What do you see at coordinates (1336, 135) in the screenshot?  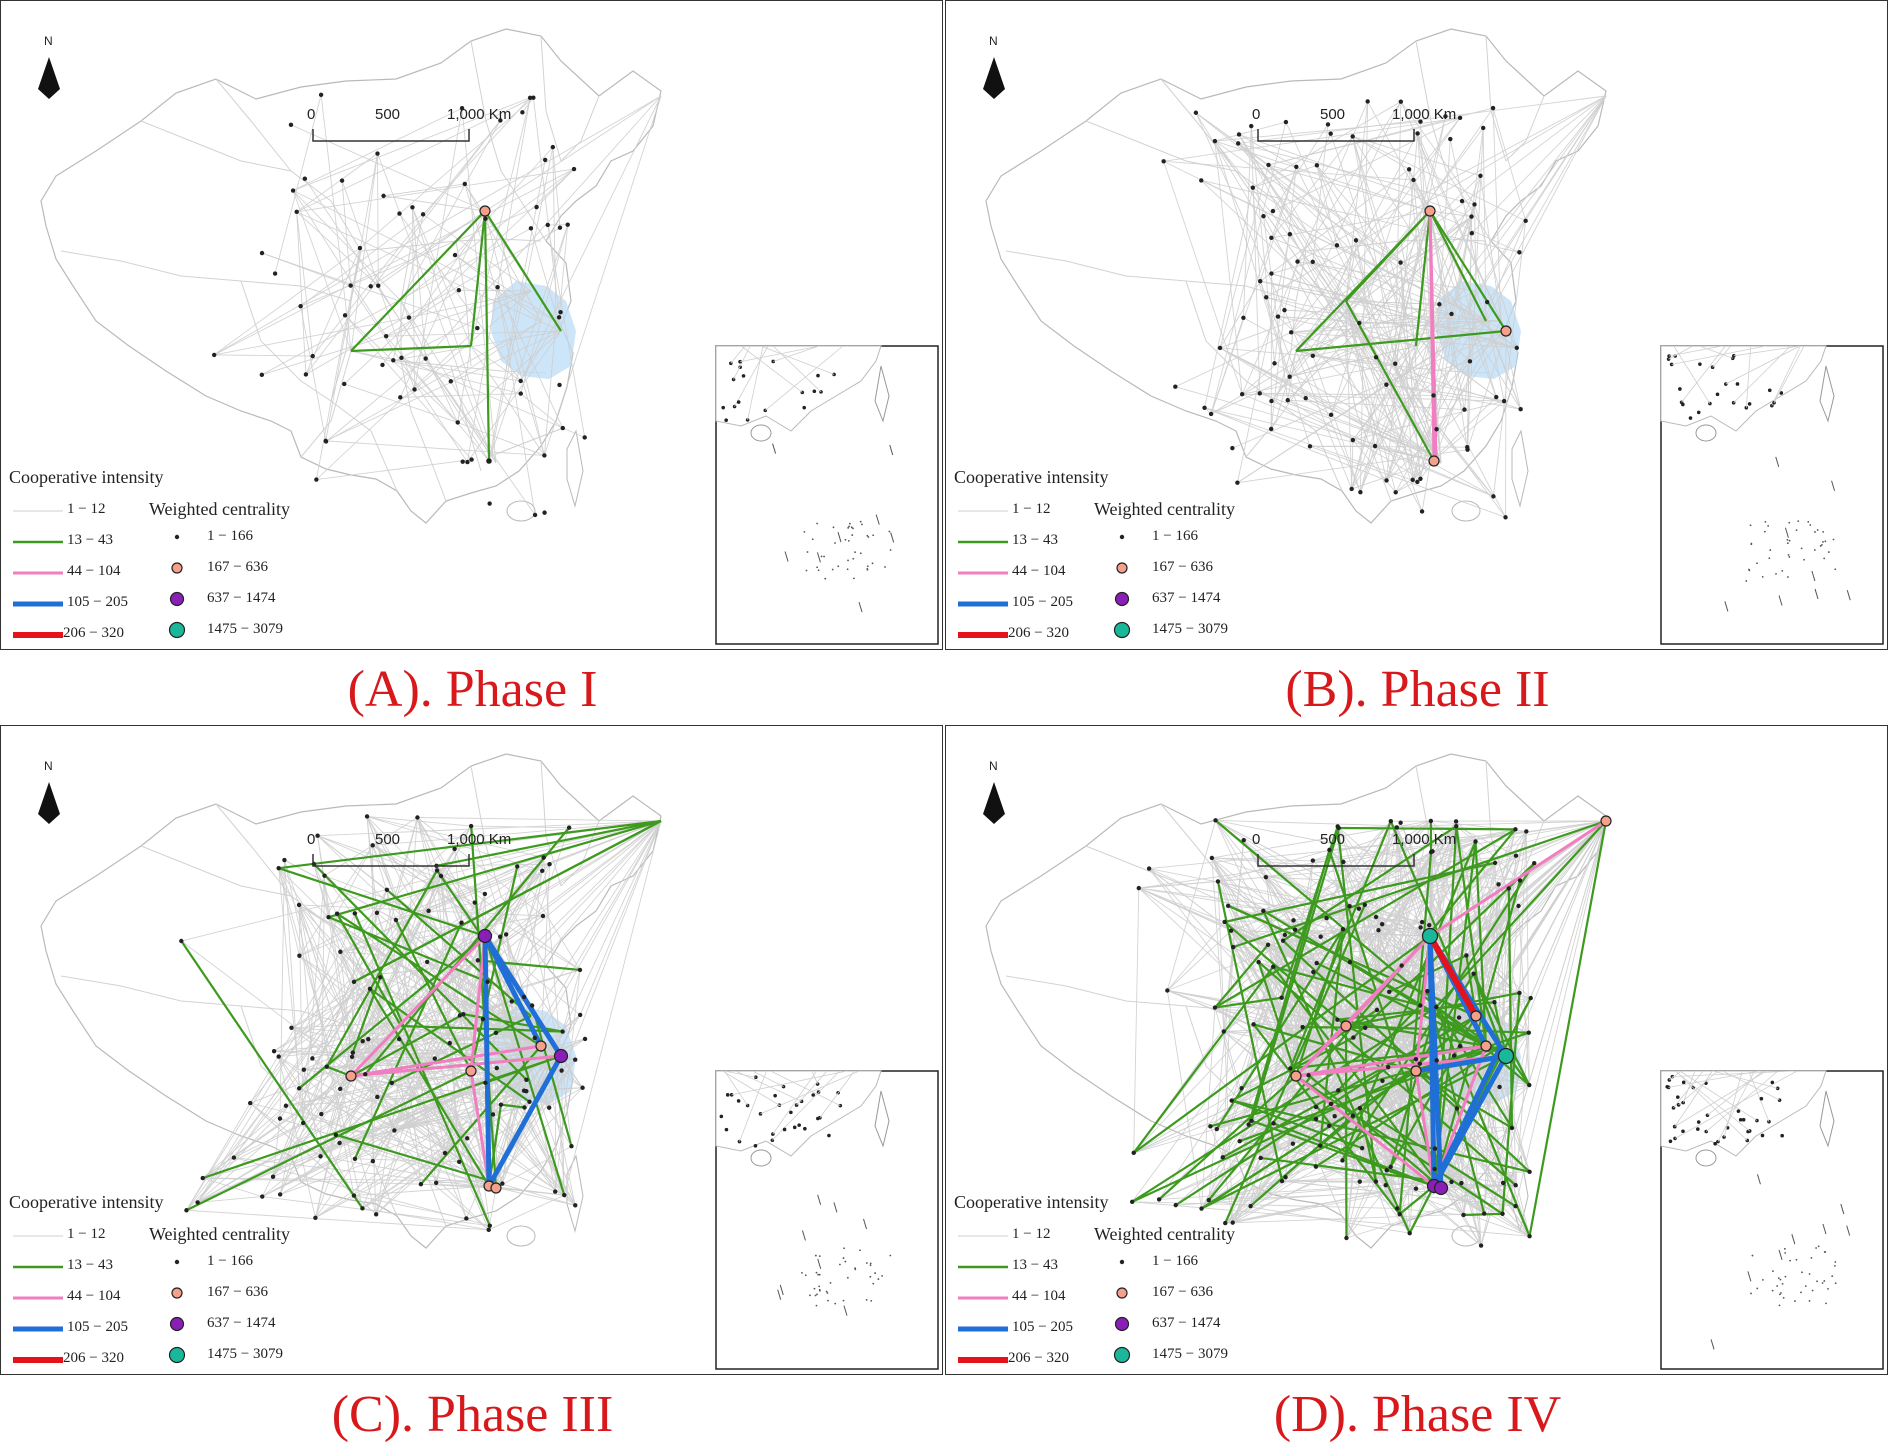 I see `scale-bar` at bounding box center [1336, 135].